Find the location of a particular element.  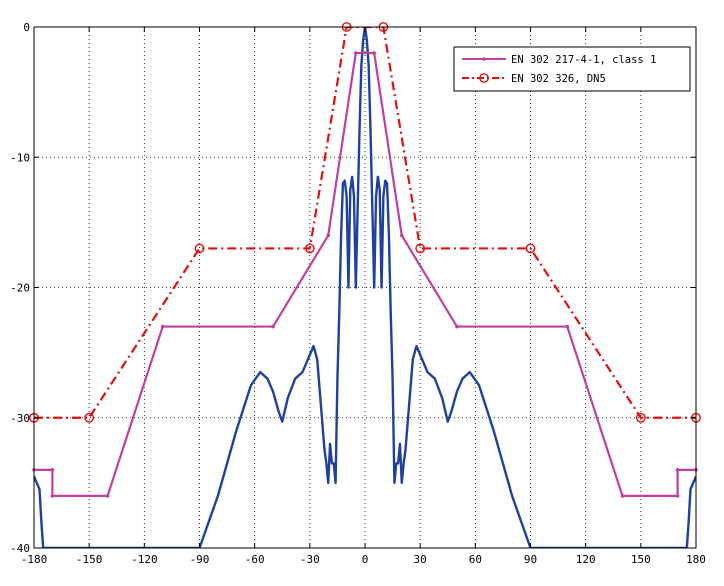

x-tick-label: -120 is located at coordinates (144, 559).